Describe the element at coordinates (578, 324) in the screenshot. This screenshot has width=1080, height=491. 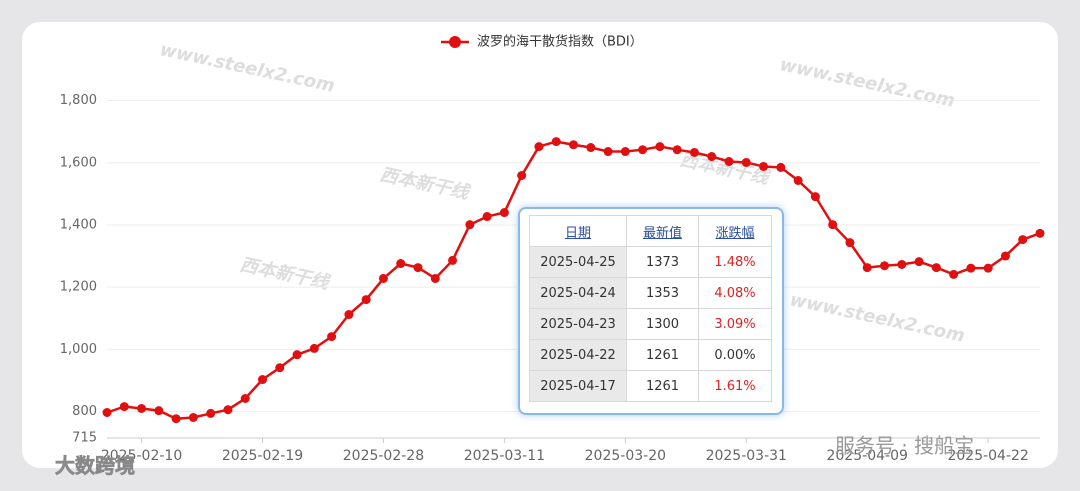
I see `table-cell: 2025-04-23` at that location.